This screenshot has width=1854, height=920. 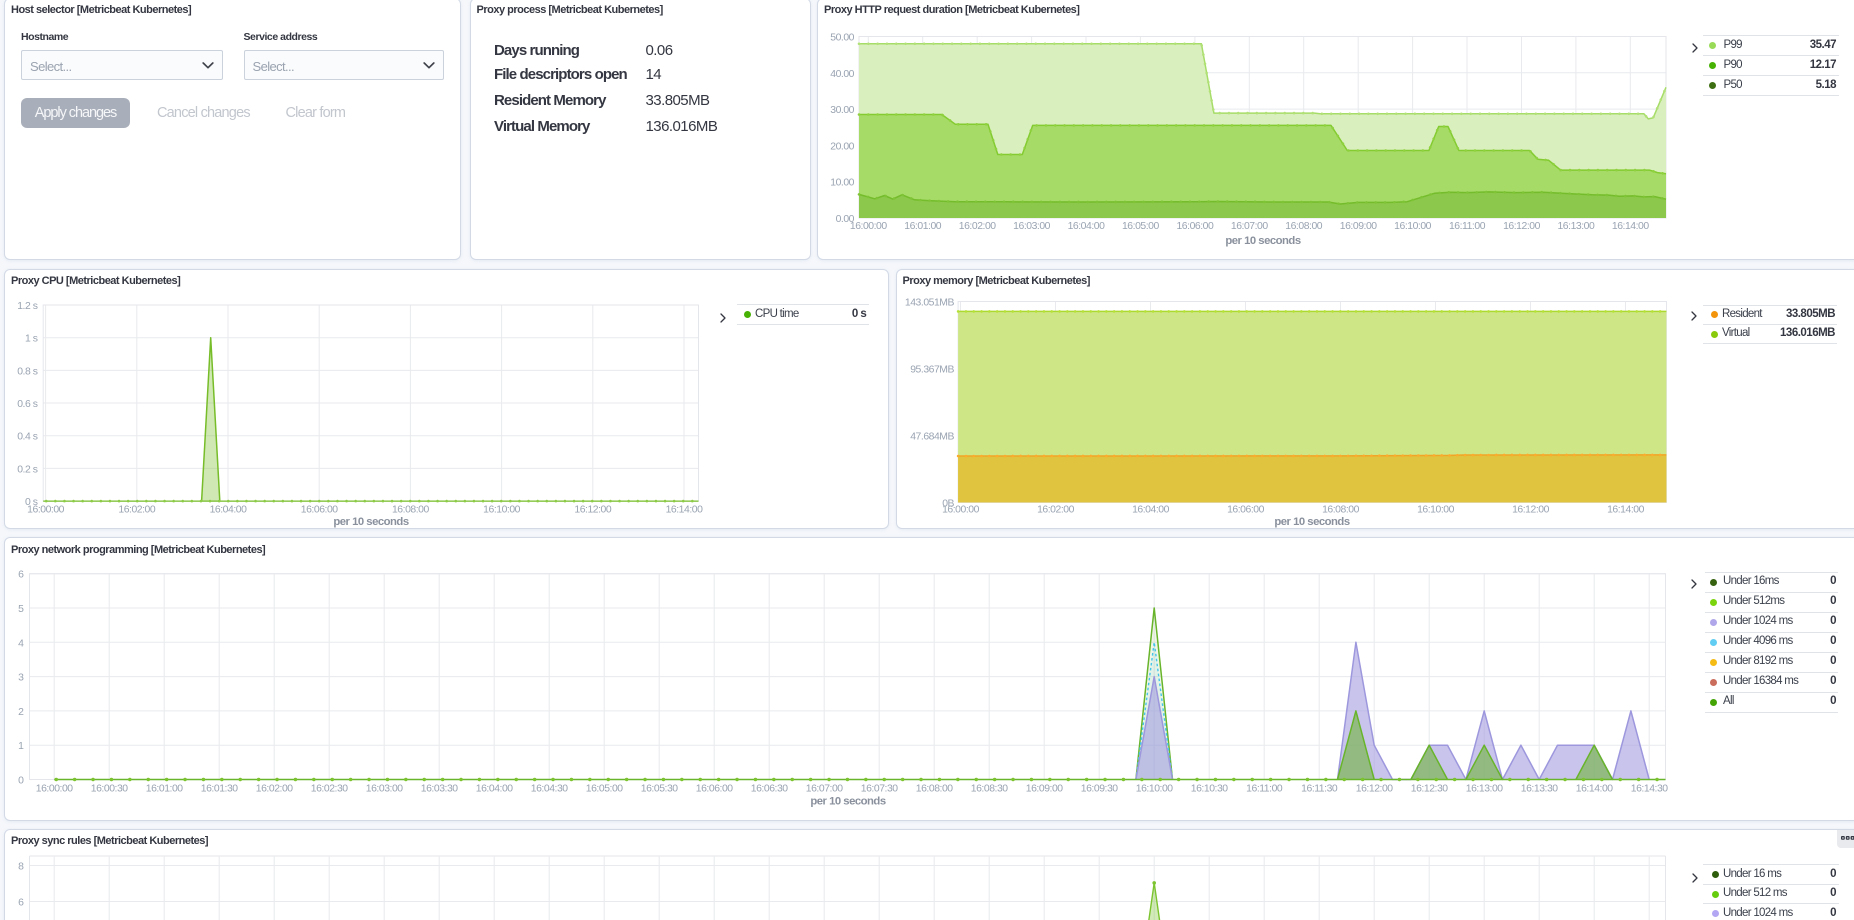 What do you see at coordinates (932, 436) in the screenshot?
I see `svg-text: 47.684MB` at bounding box center [932, 436].